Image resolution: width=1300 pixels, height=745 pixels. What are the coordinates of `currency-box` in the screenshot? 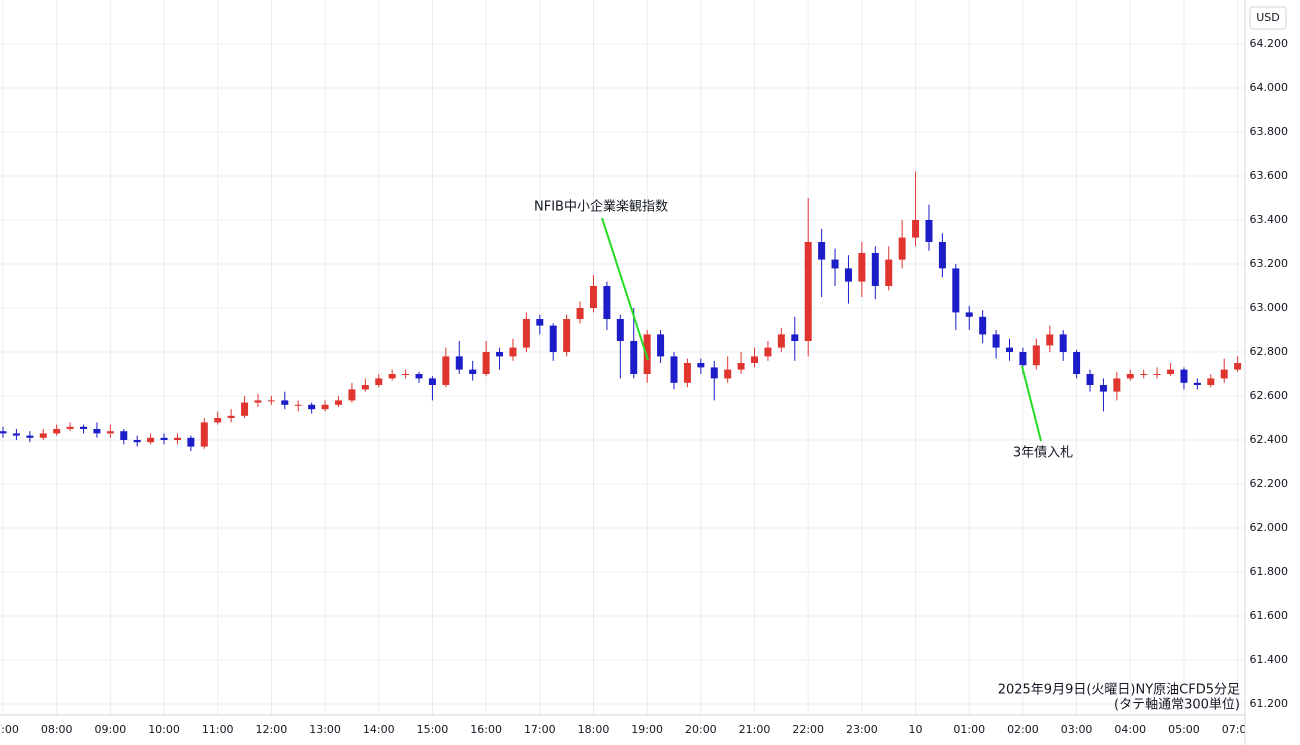 It's located at (1268, 18).